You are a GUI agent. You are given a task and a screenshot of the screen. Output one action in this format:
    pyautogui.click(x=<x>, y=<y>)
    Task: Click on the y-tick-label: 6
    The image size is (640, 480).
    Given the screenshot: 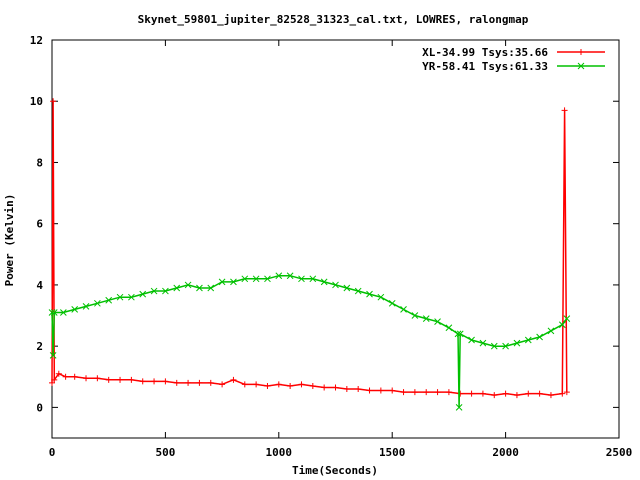 What is the action you would take?
    pyautogui.click(x=39, y=224)
    